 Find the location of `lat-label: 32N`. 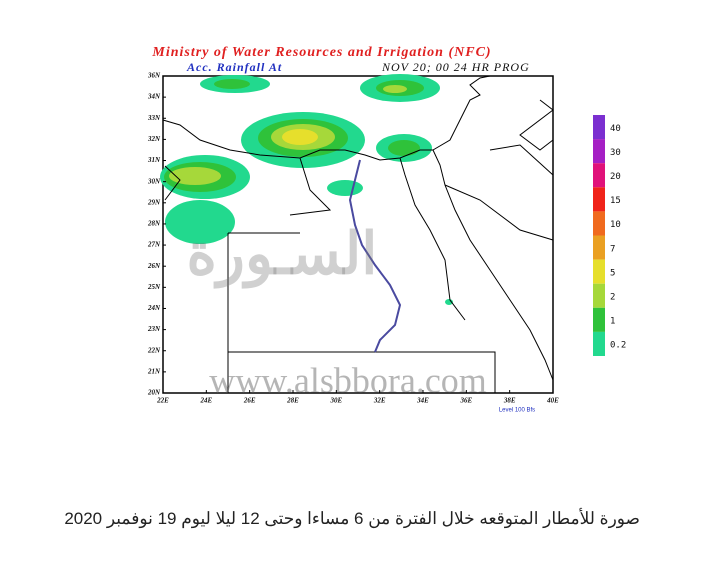

lat-label: 32N is located at coordinates (154, 139).